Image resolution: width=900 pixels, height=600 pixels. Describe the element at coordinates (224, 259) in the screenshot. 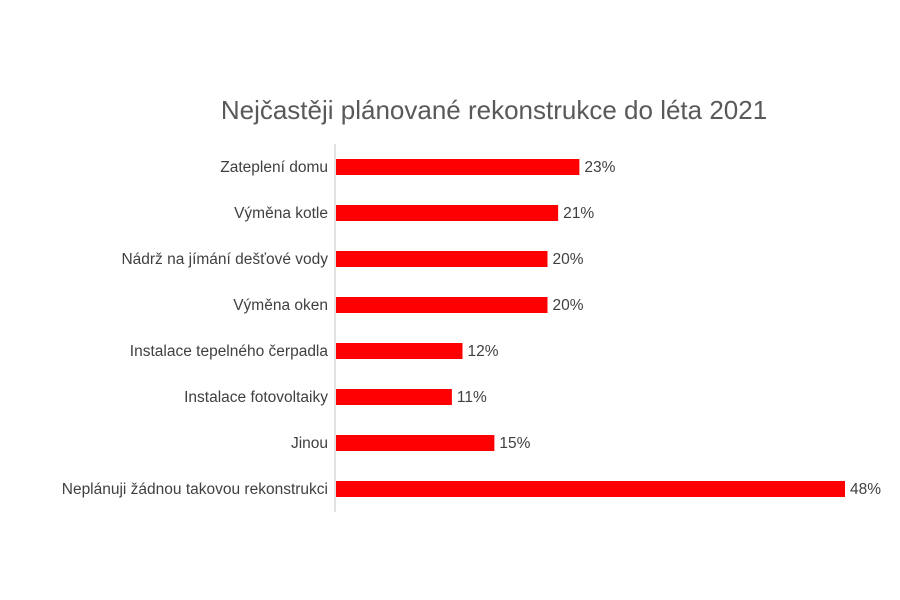

I see `category-label: Nádrž na jímání dešťové vody` at that location.